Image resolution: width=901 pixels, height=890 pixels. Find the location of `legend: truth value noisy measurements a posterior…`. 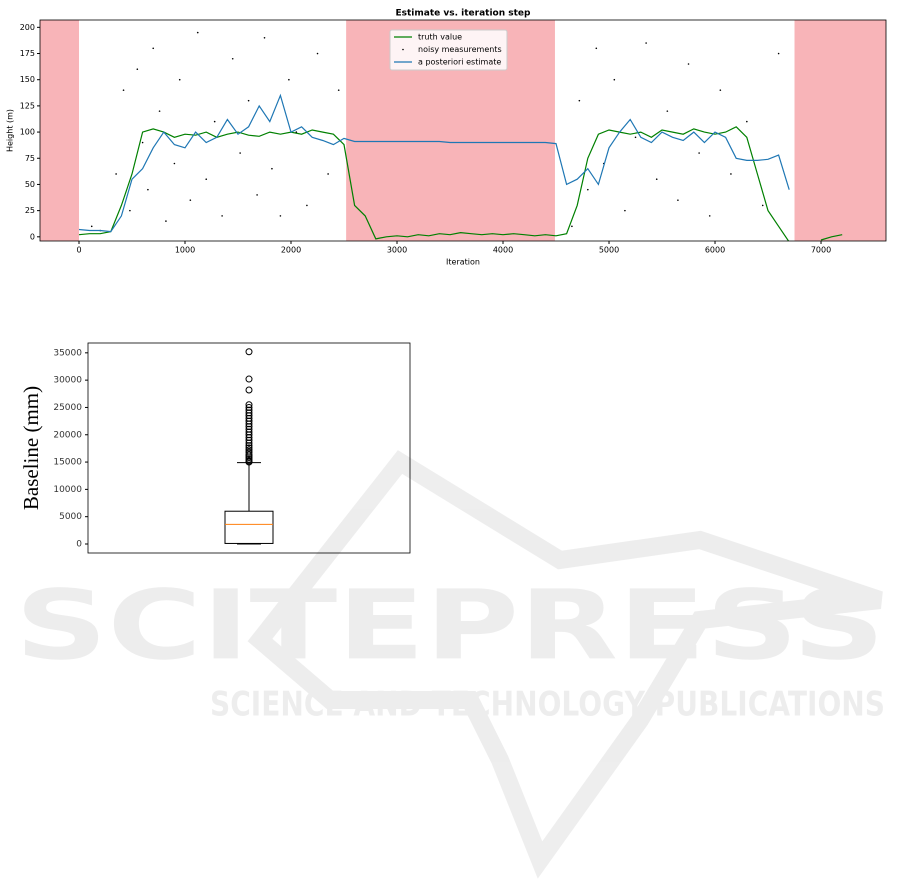

legend: truth value noisy measurements a posterior… is located at coordinates (448, 50).